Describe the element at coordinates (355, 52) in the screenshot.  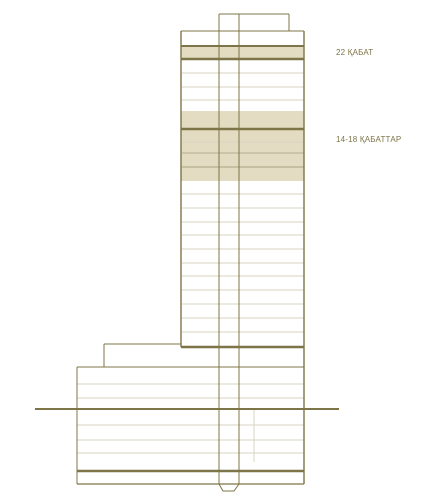
I see `floor-22-label: 22 ҚАБАТ` at that location.